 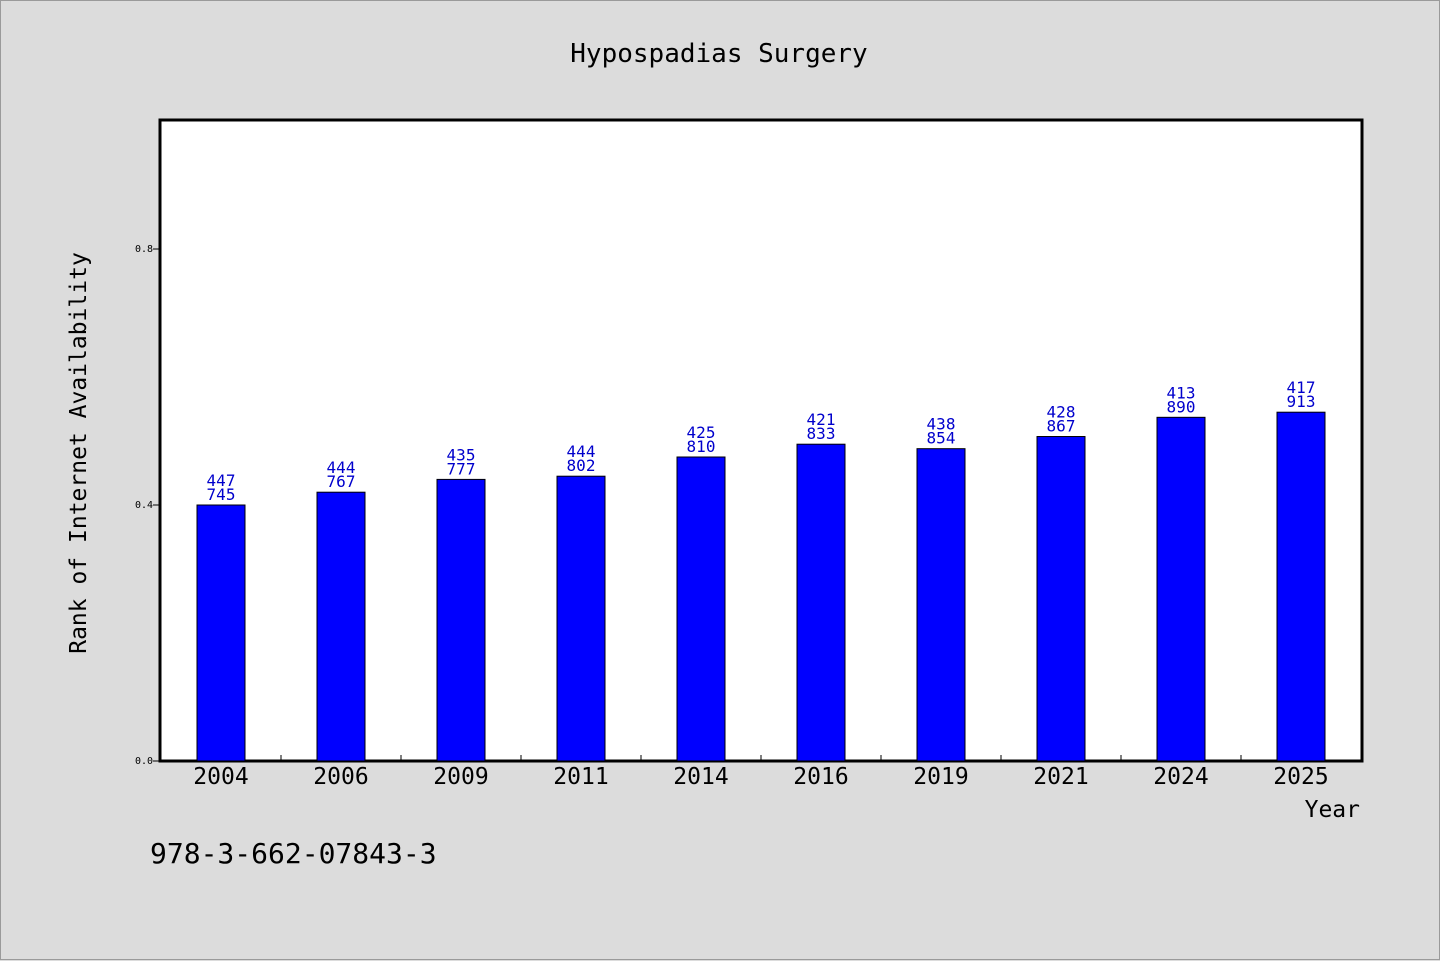 I want to click on x-tick-label: 2021, so click(x=1060, y=777).